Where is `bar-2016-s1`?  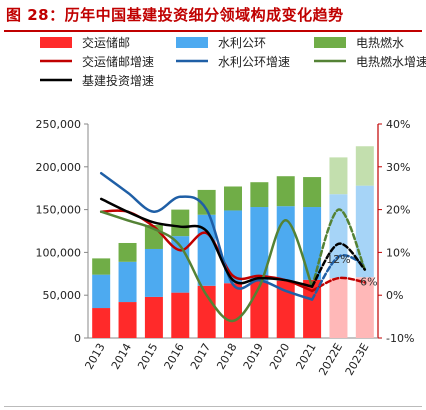 bar-2016-s1 is located at coordinates (180, 315).